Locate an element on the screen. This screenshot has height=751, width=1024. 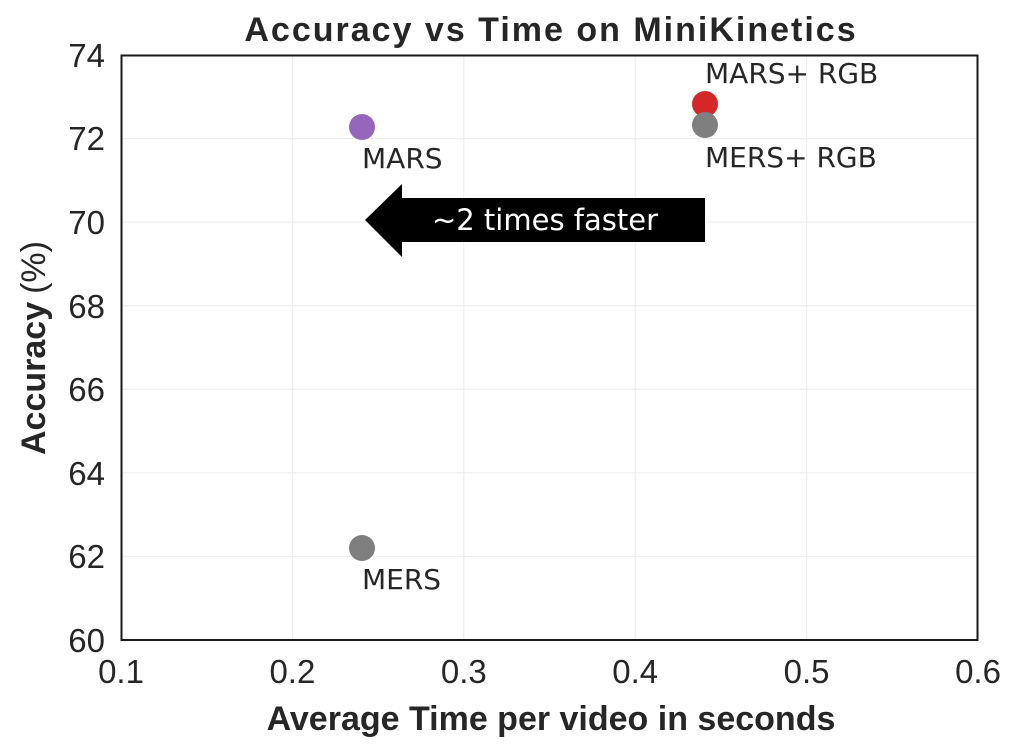
point-mers-rgb is located at coordinates (705, 125).